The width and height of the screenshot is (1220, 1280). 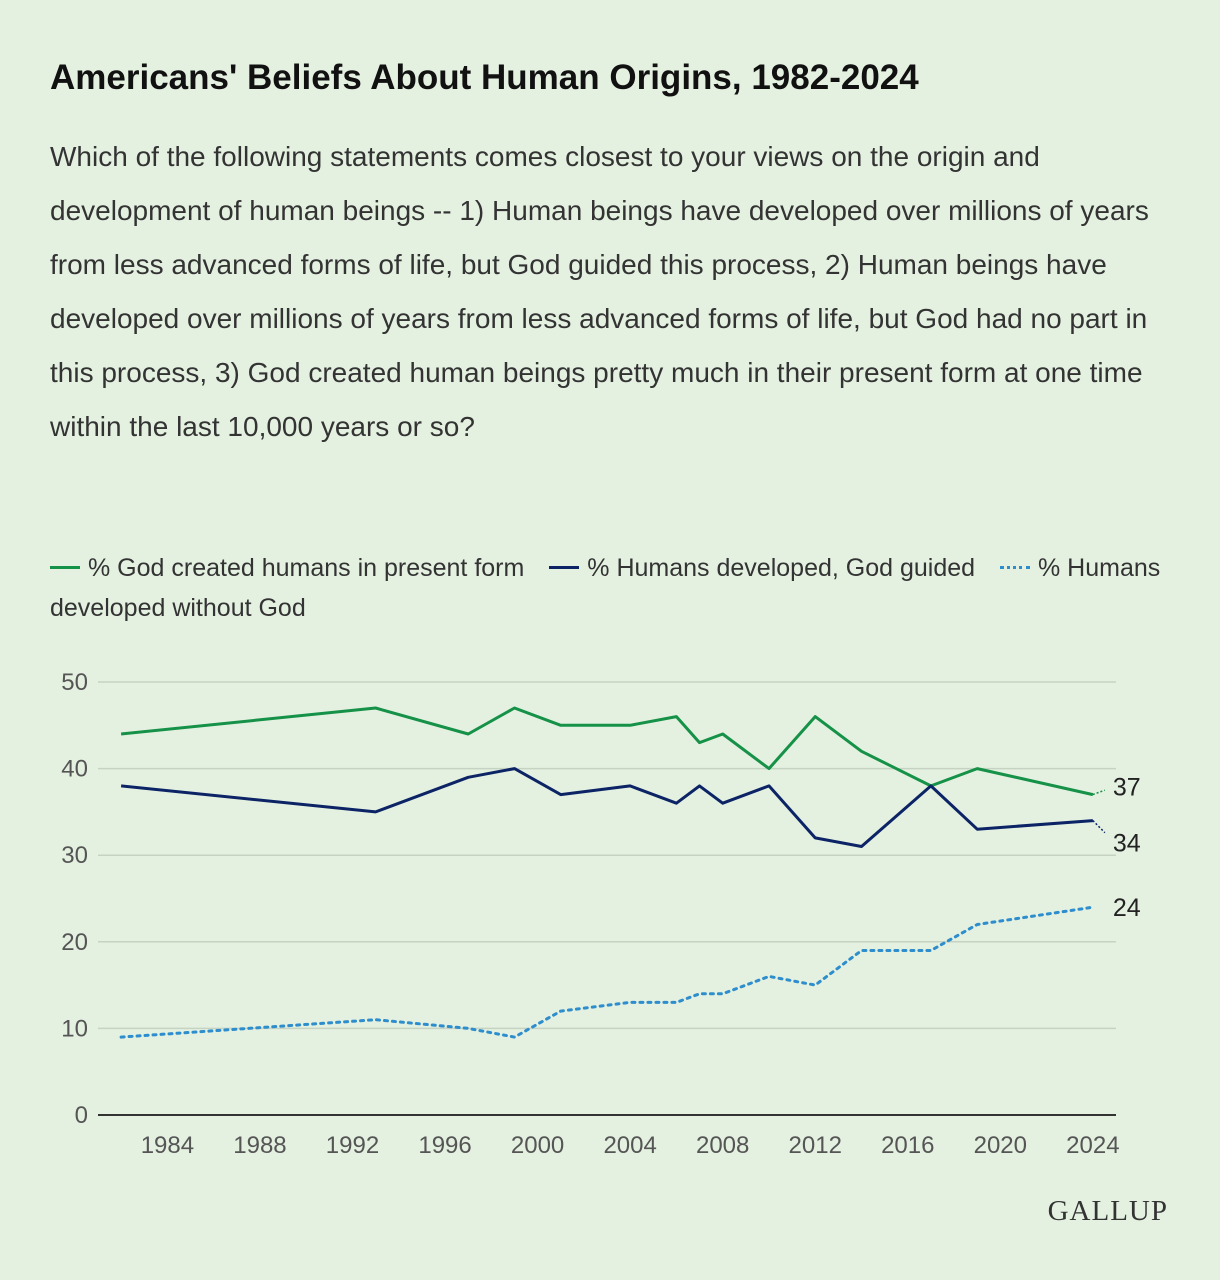 I want to click on legend-swatch-present-form, so click(x=65, y=567).